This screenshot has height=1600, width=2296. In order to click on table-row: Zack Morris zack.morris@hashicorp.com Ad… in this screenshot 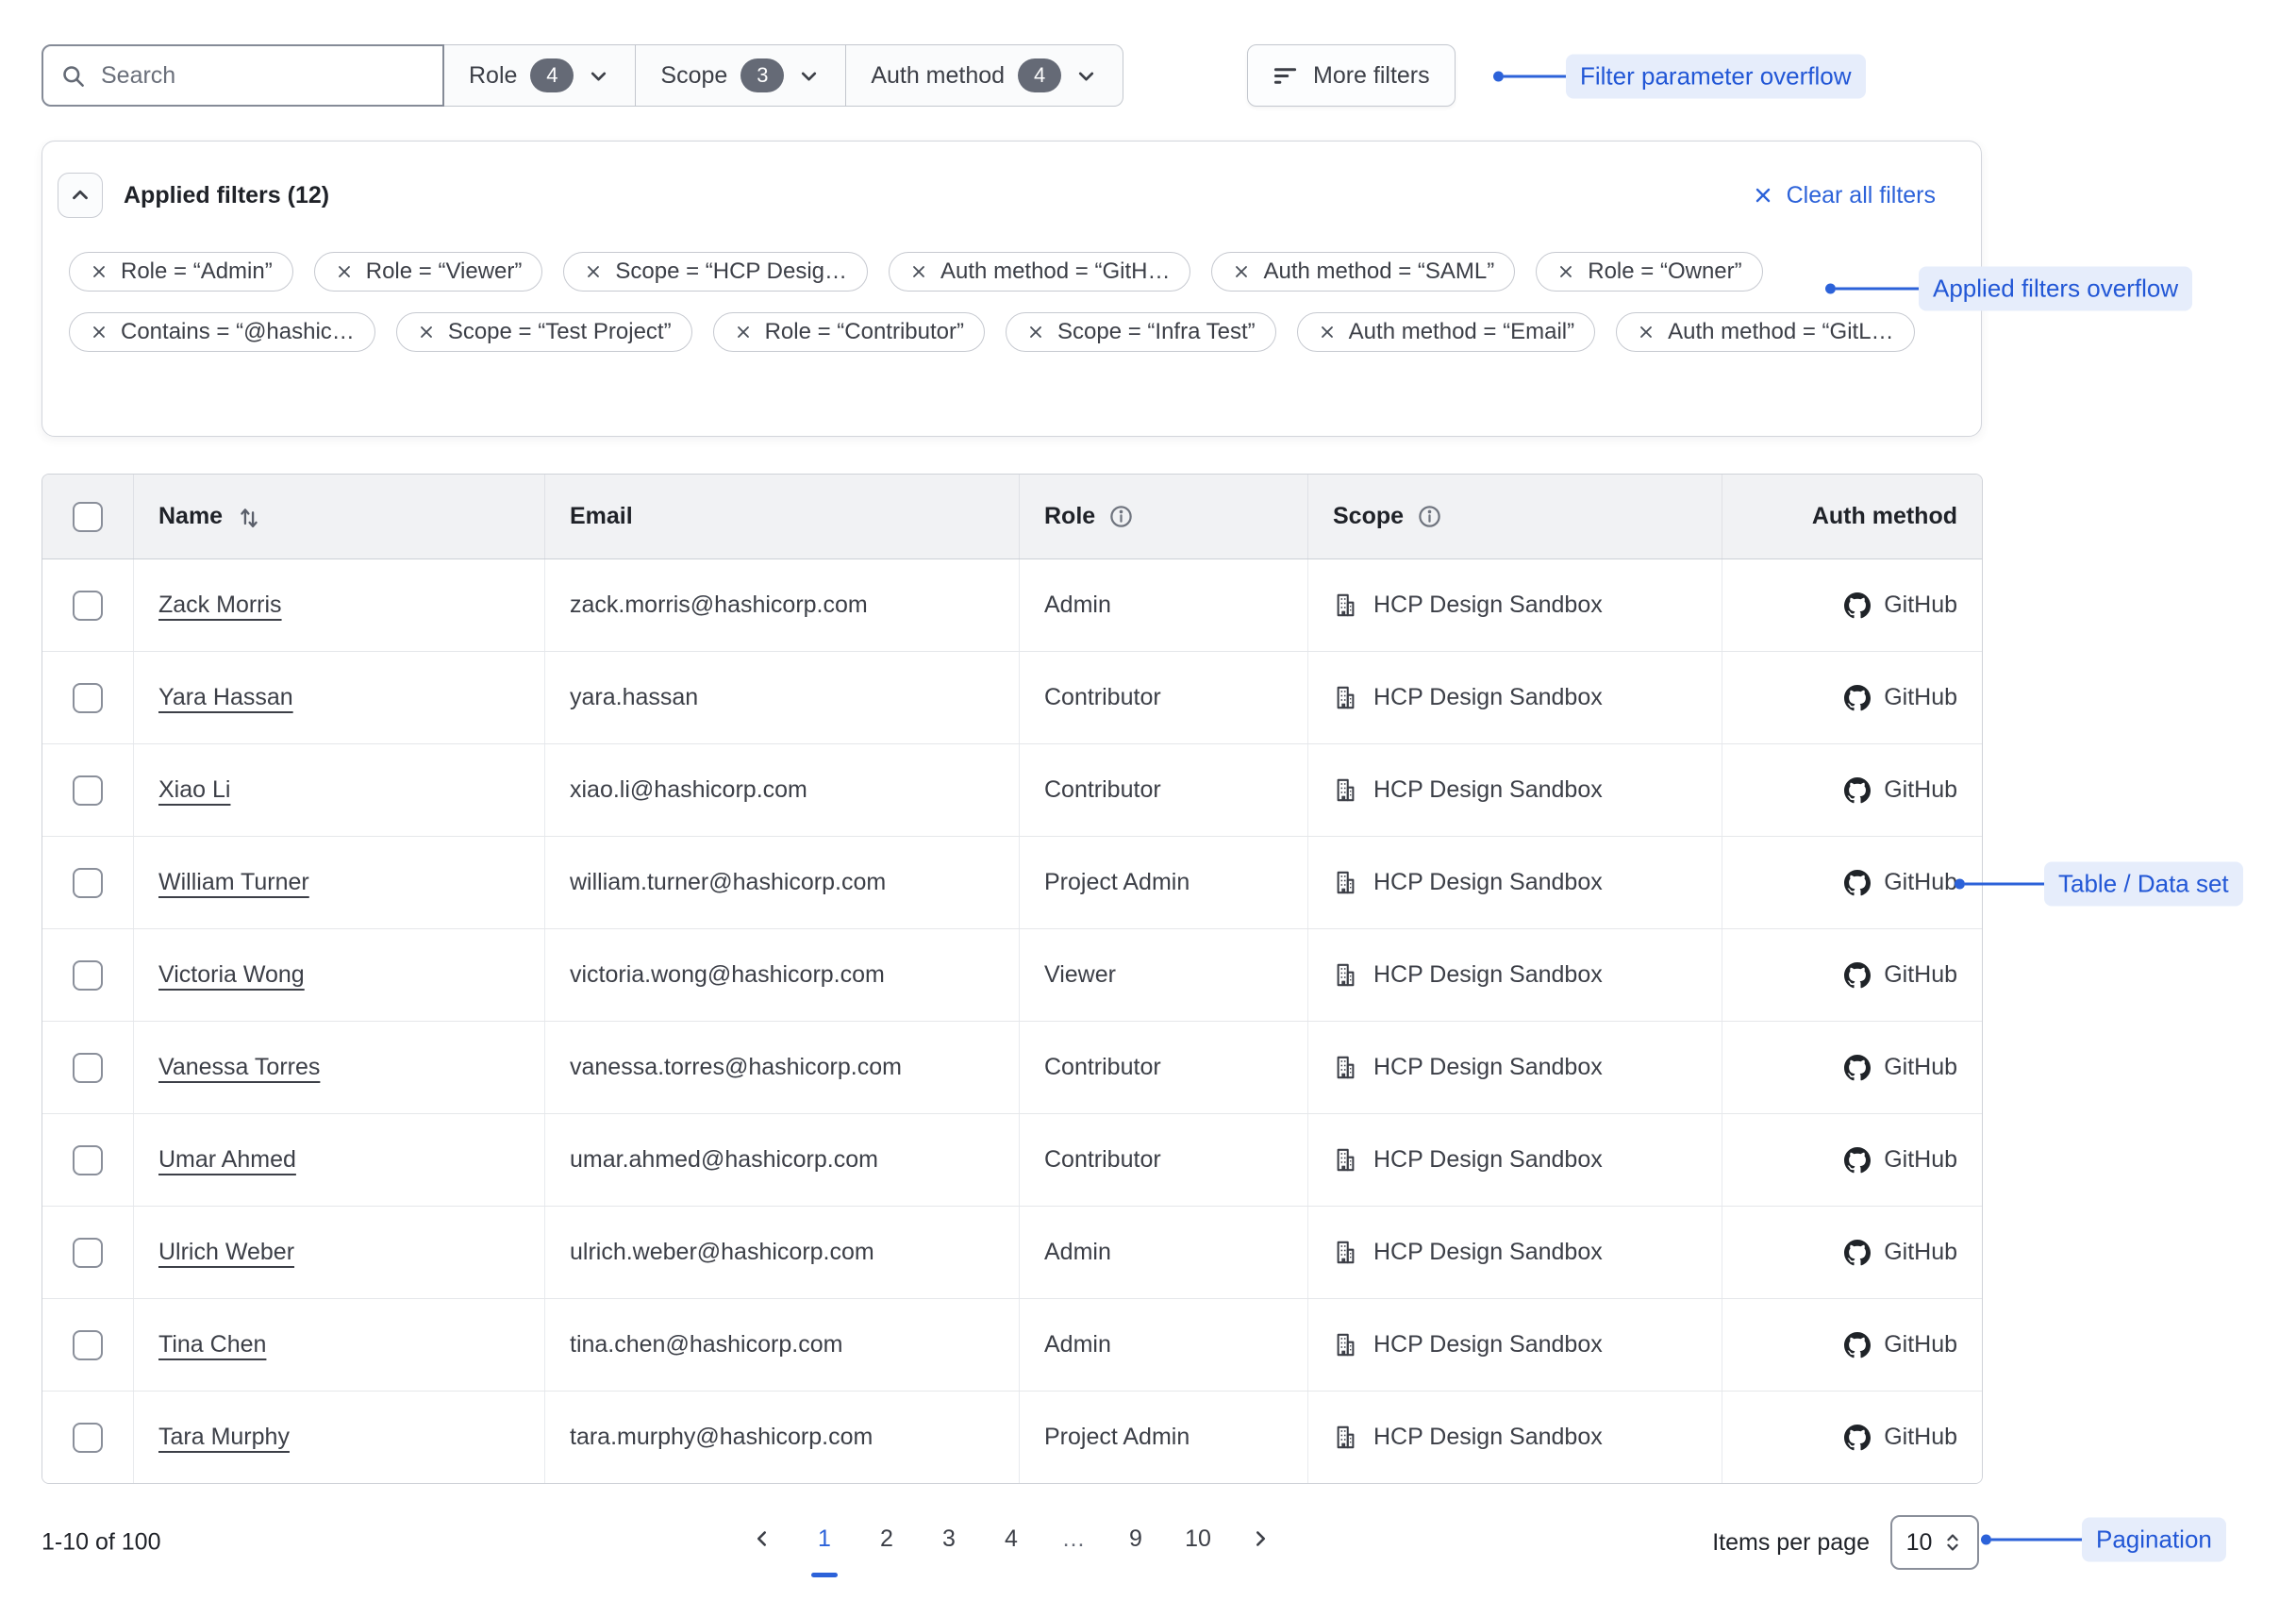, I will do `click(1012, 605)`.